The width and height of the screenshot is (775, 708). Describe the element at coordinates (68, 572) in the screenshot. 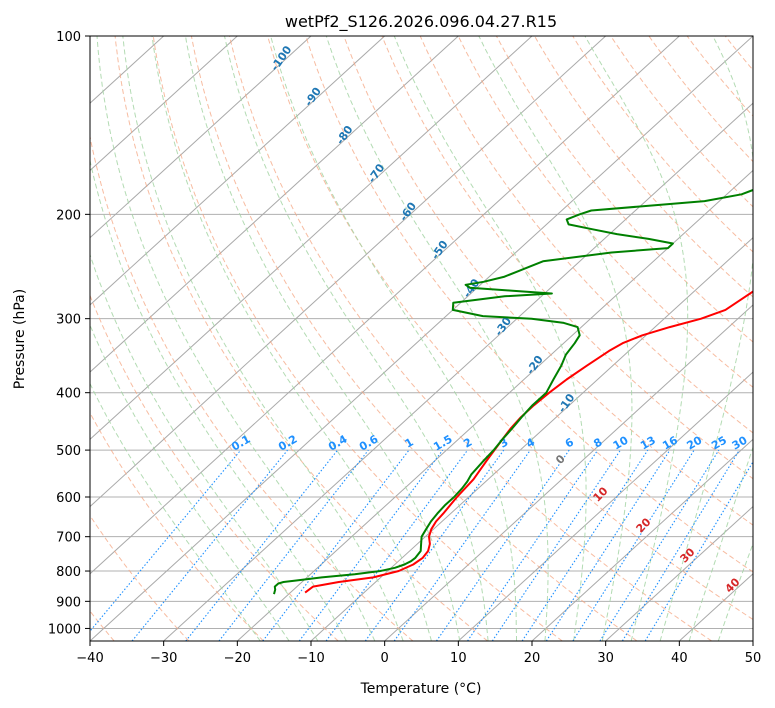

I see `y-tick-label: 800` at that location.